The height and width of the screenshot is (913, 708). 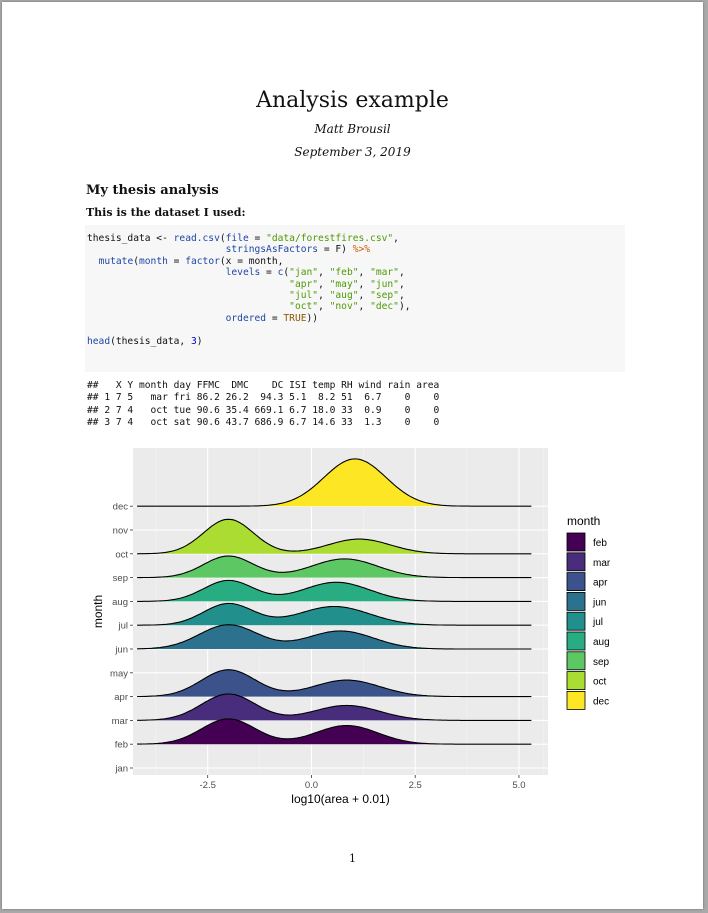 I want to click on code-token: mutate, so click(x=116, y=261).